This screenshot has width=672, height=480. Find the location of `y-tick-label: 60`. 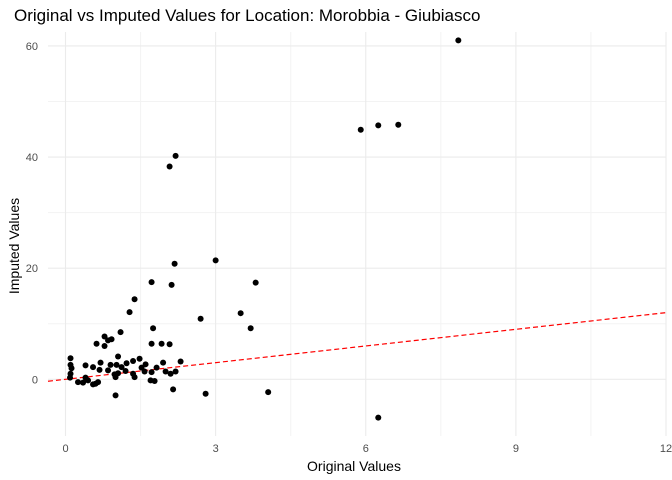

y-tick-label: 60 is located at coordinates (32, 47).